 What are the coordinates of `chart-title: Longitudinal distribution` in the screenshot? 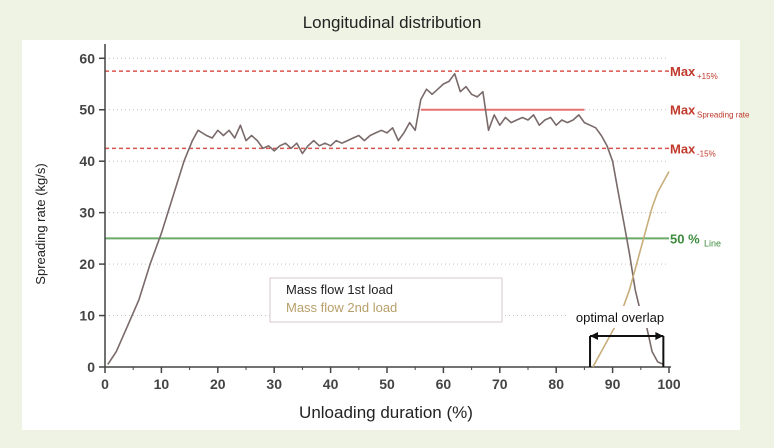 It's located at (392, 22).